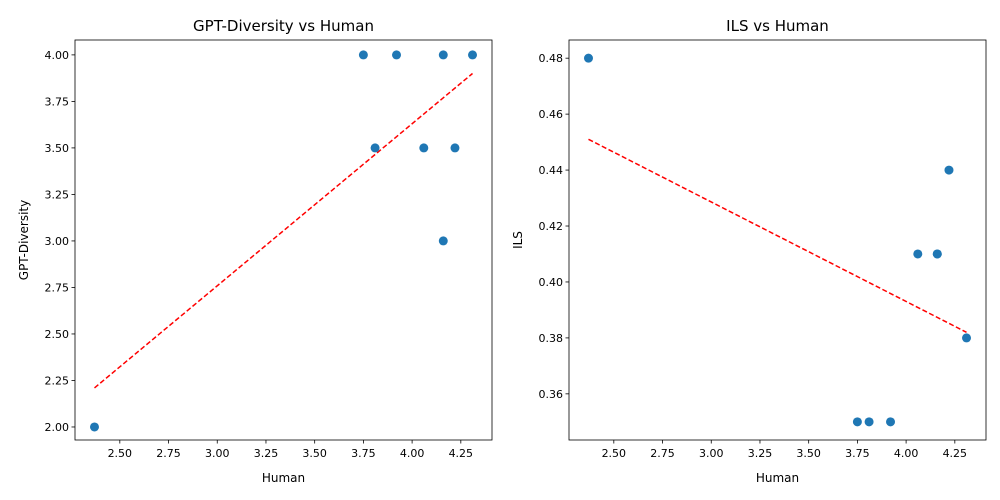  Describe the element at coordinates (57, 148) in the screenshot. I see `y-tick-label: 3.50` at that location.